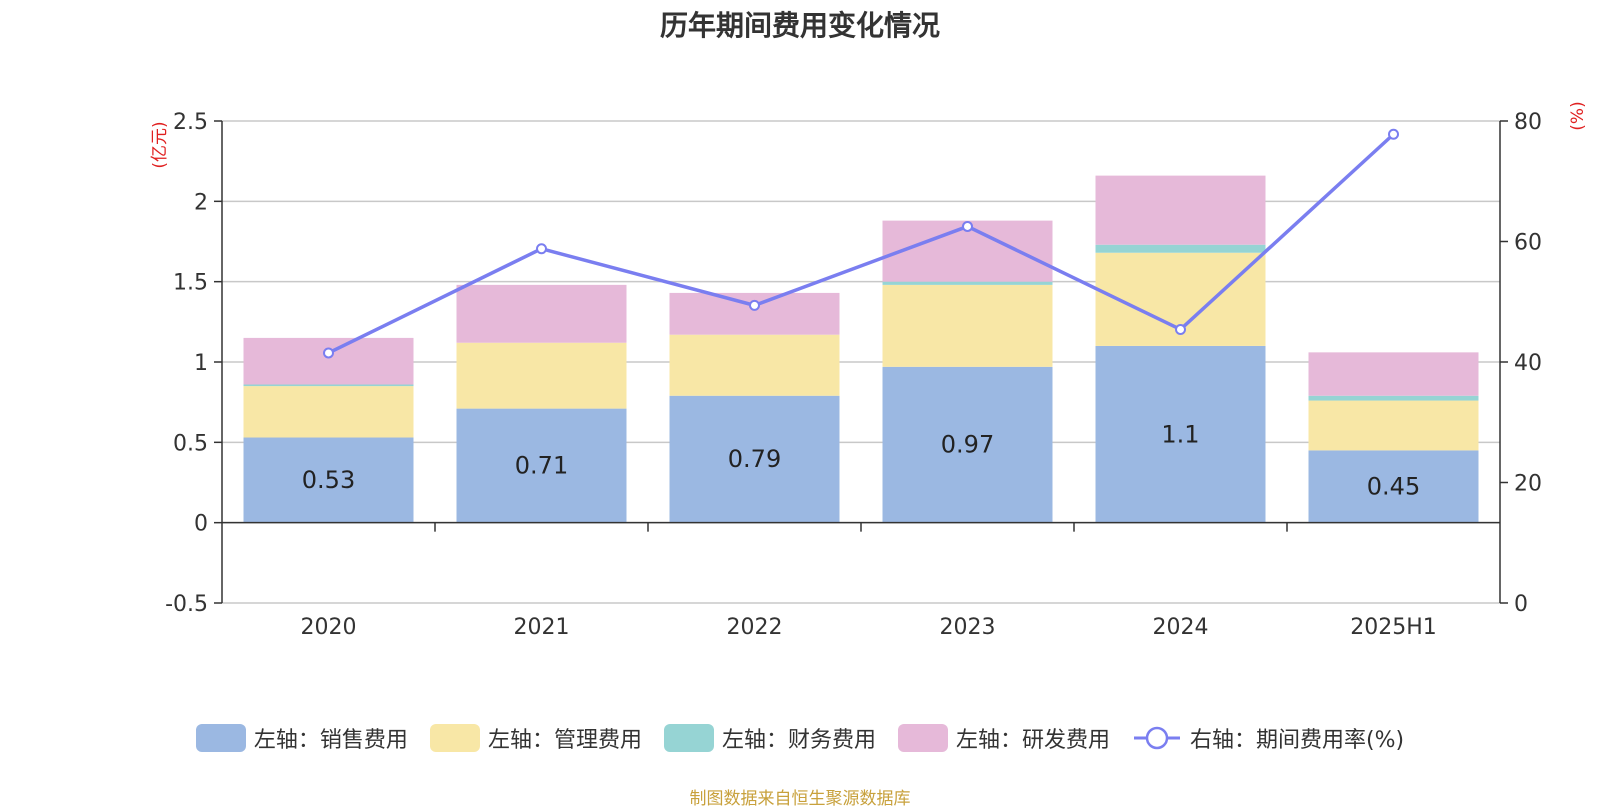  What do you see at coordinates (755, 627) in the screenshot?
I see `x-tick-label: 2022` at bounding box center [755, 627].